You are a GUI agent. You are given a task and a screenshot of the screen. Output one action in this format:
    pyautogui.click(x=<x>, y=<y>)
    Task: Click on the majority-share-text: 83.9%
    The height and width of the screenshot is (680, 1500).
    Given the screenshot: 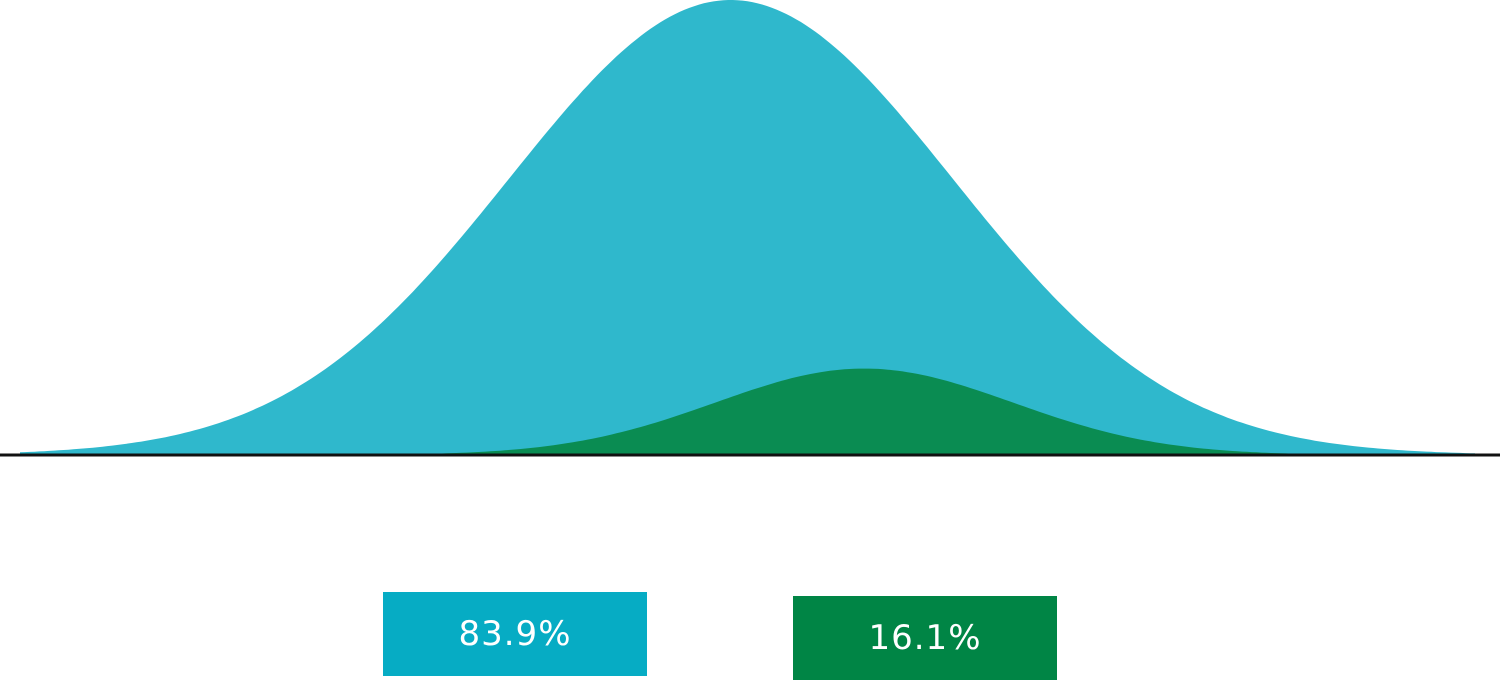 What is the action you would take?
    pyautogui.click(x=515, y=634)
    